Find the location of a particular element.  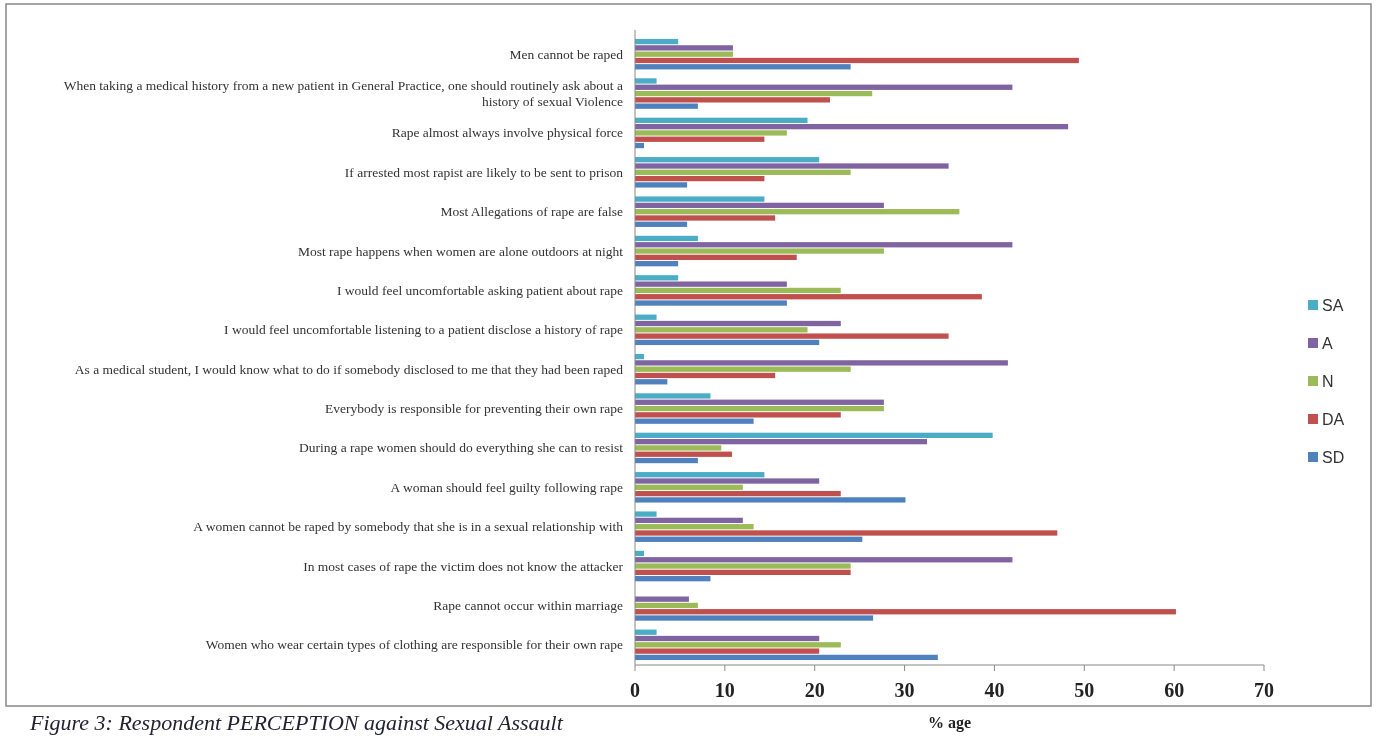

y-tick-label: A women cannot be raped by somebody that she is in a sexual relationship with is located at coordinates (408, 527).